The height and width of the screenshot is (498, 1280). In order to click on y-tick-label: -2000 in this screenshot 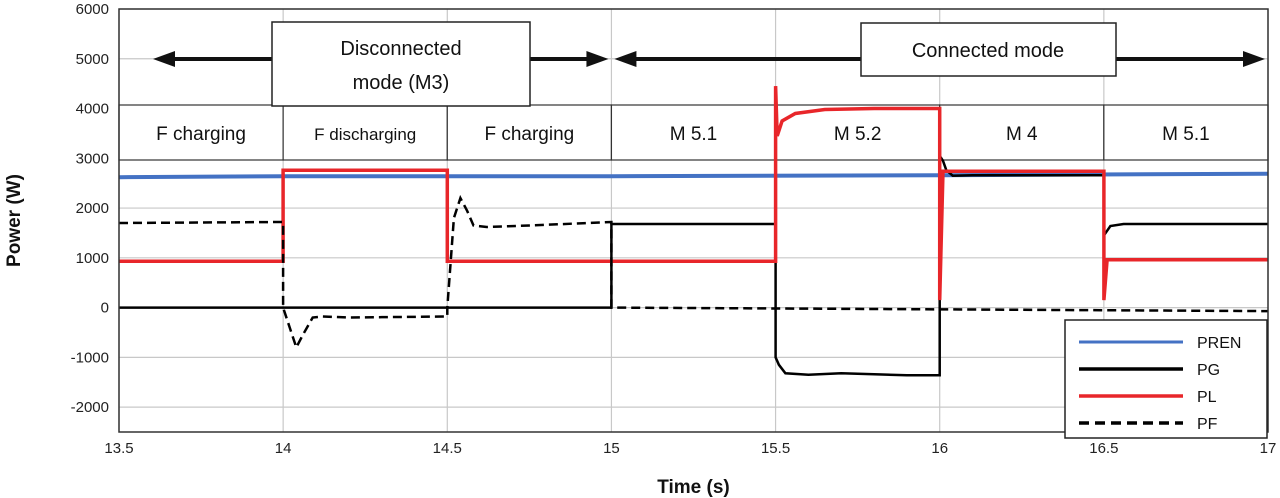, I will do `click(90, 407)`.